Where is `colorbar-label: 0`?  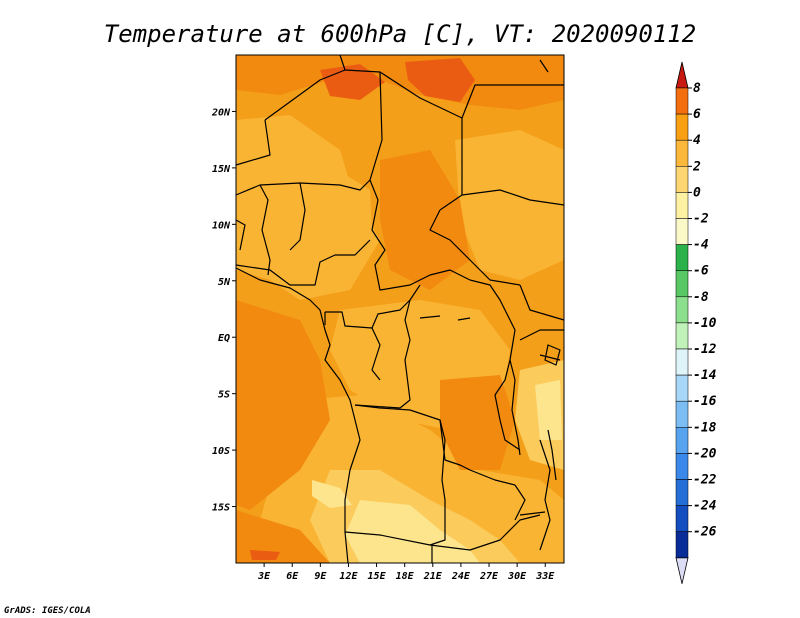 colorbar-label: 0 is located at coordinates (697, 192).